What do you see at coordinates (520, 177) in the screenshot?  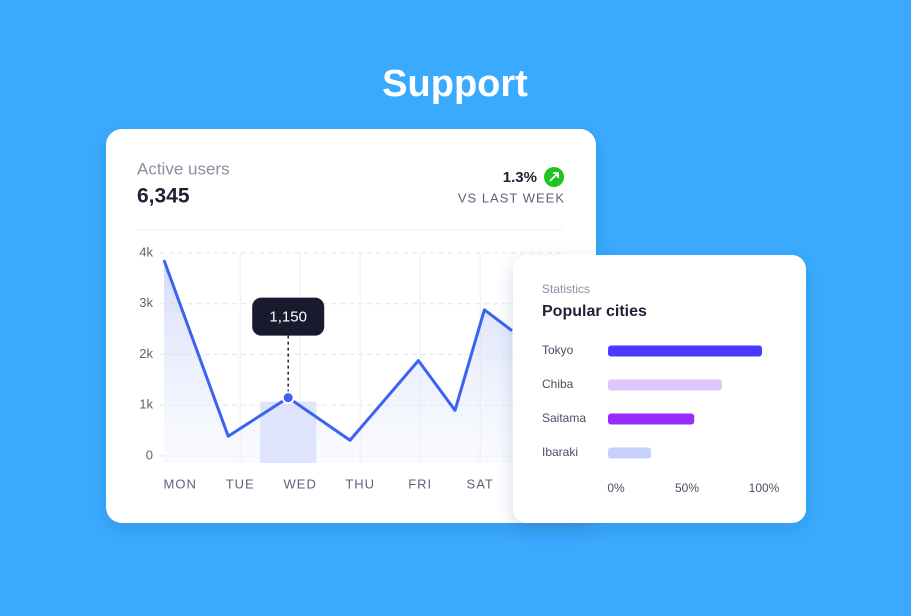 I see `change-value: 1.3%` at bounding box center [520, 177].